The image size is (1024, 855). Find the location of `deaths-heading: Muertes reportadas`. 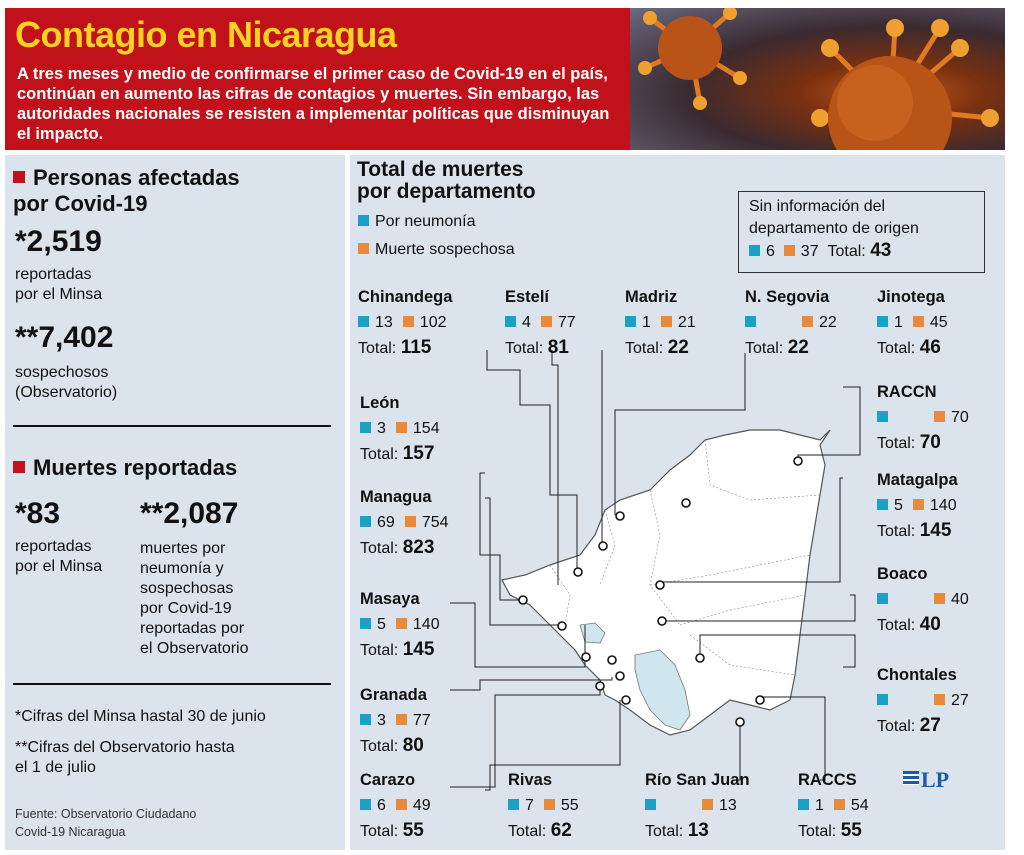

deaths-heading: Muertes reportadas is located at coordinates (125, 468).